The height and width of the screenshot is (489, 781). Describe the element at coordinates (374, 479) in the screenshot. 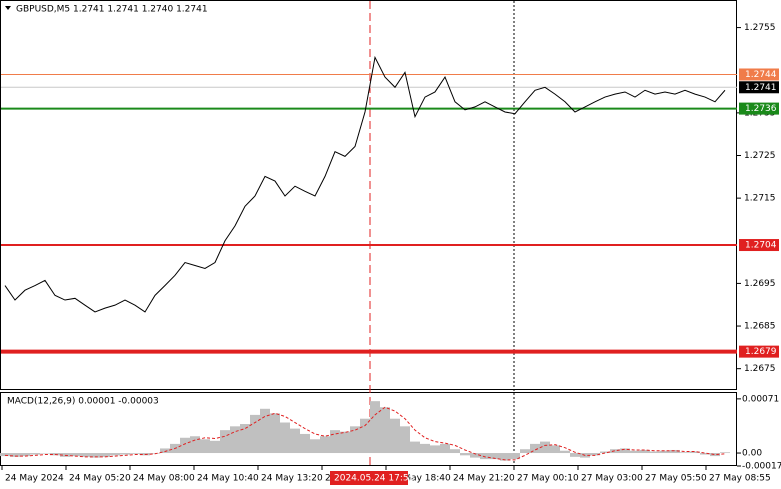

I see `crosshair-label: 2024.05.24 17:55` at that location.